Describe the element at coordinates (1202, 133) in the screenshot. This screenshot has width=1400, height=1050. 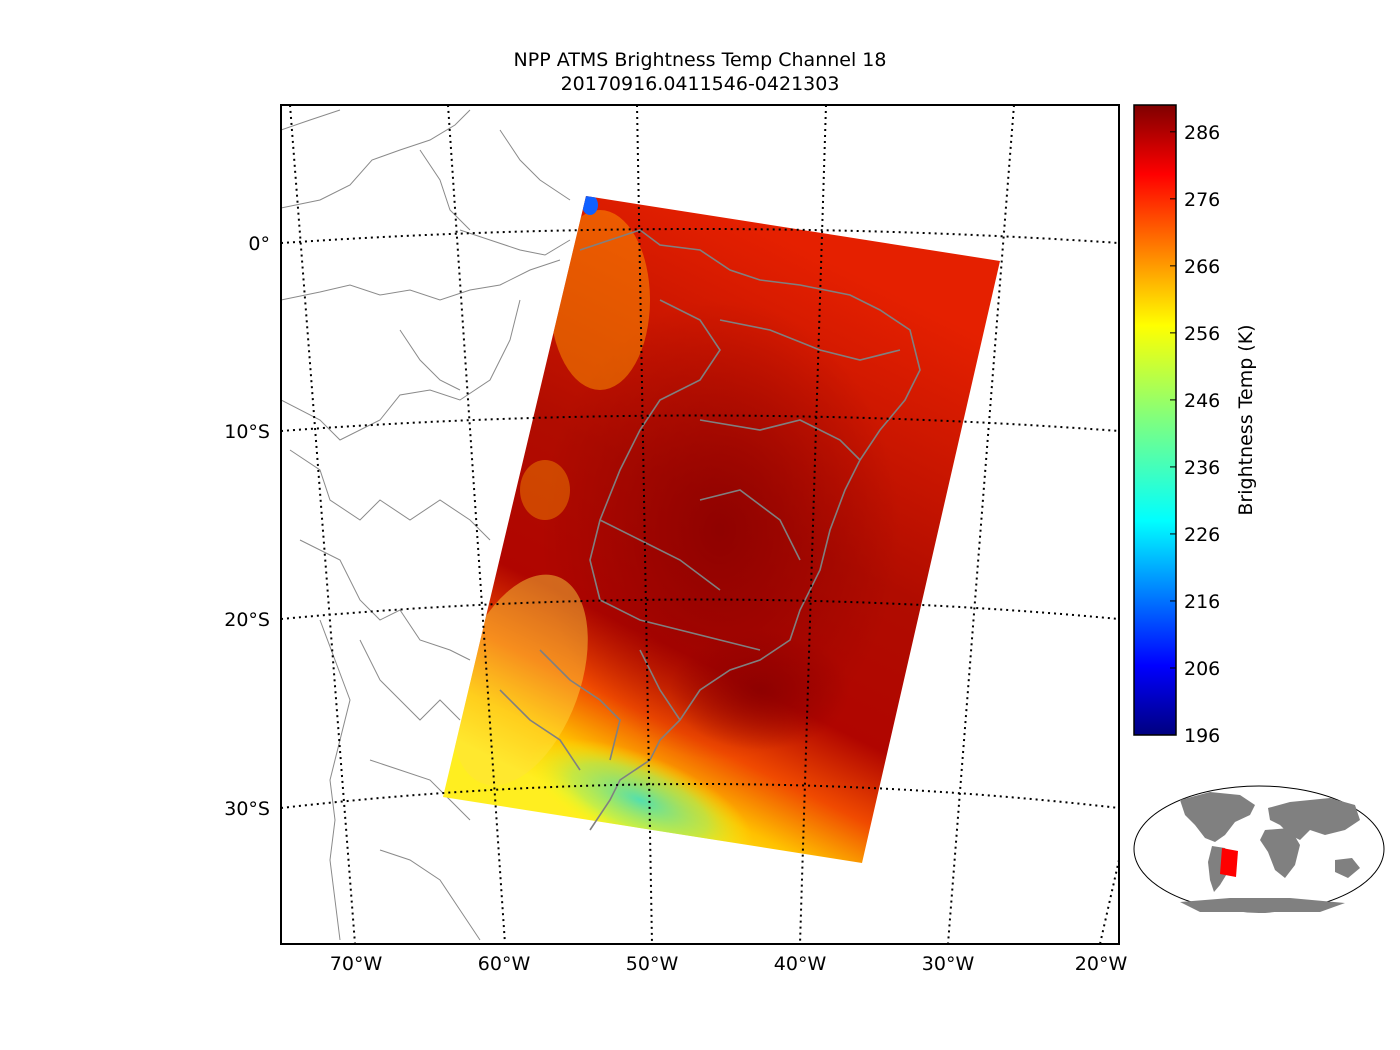
I see `colorbar-tick-label: 286` at that location.